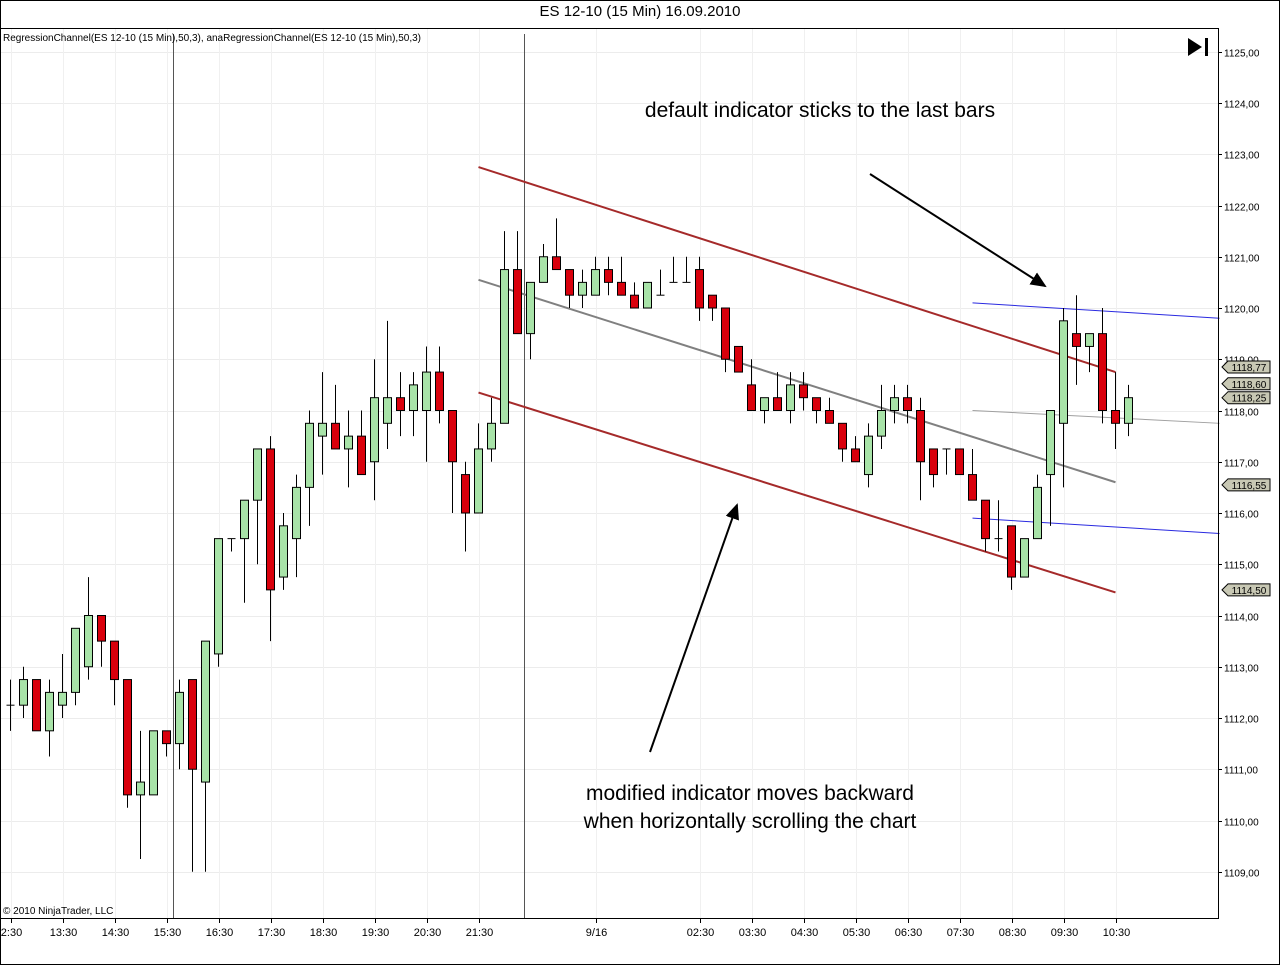 This screenshot has width=1280, height=965. Describe the element at coordinates (694, 628) in the screenshot. I see `arrow-to-modified-indicator` at that location.